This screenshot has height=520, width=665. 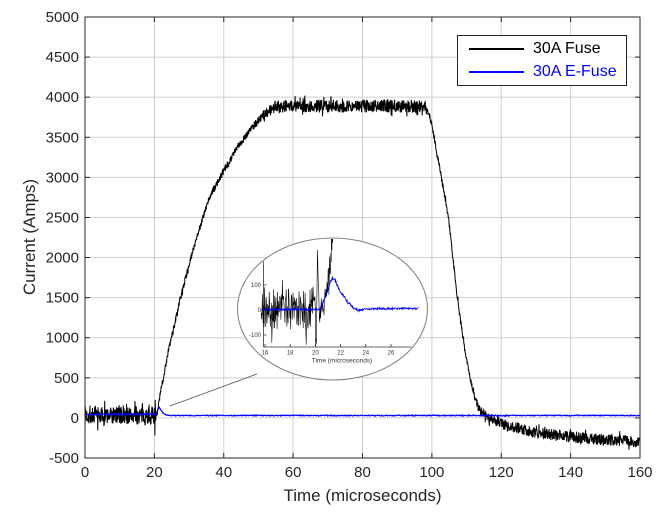 What do you see at coordinates (496, 72) in the screenshot?
I see `legend-line-sample-efuse` at bounding box center [496, 72].